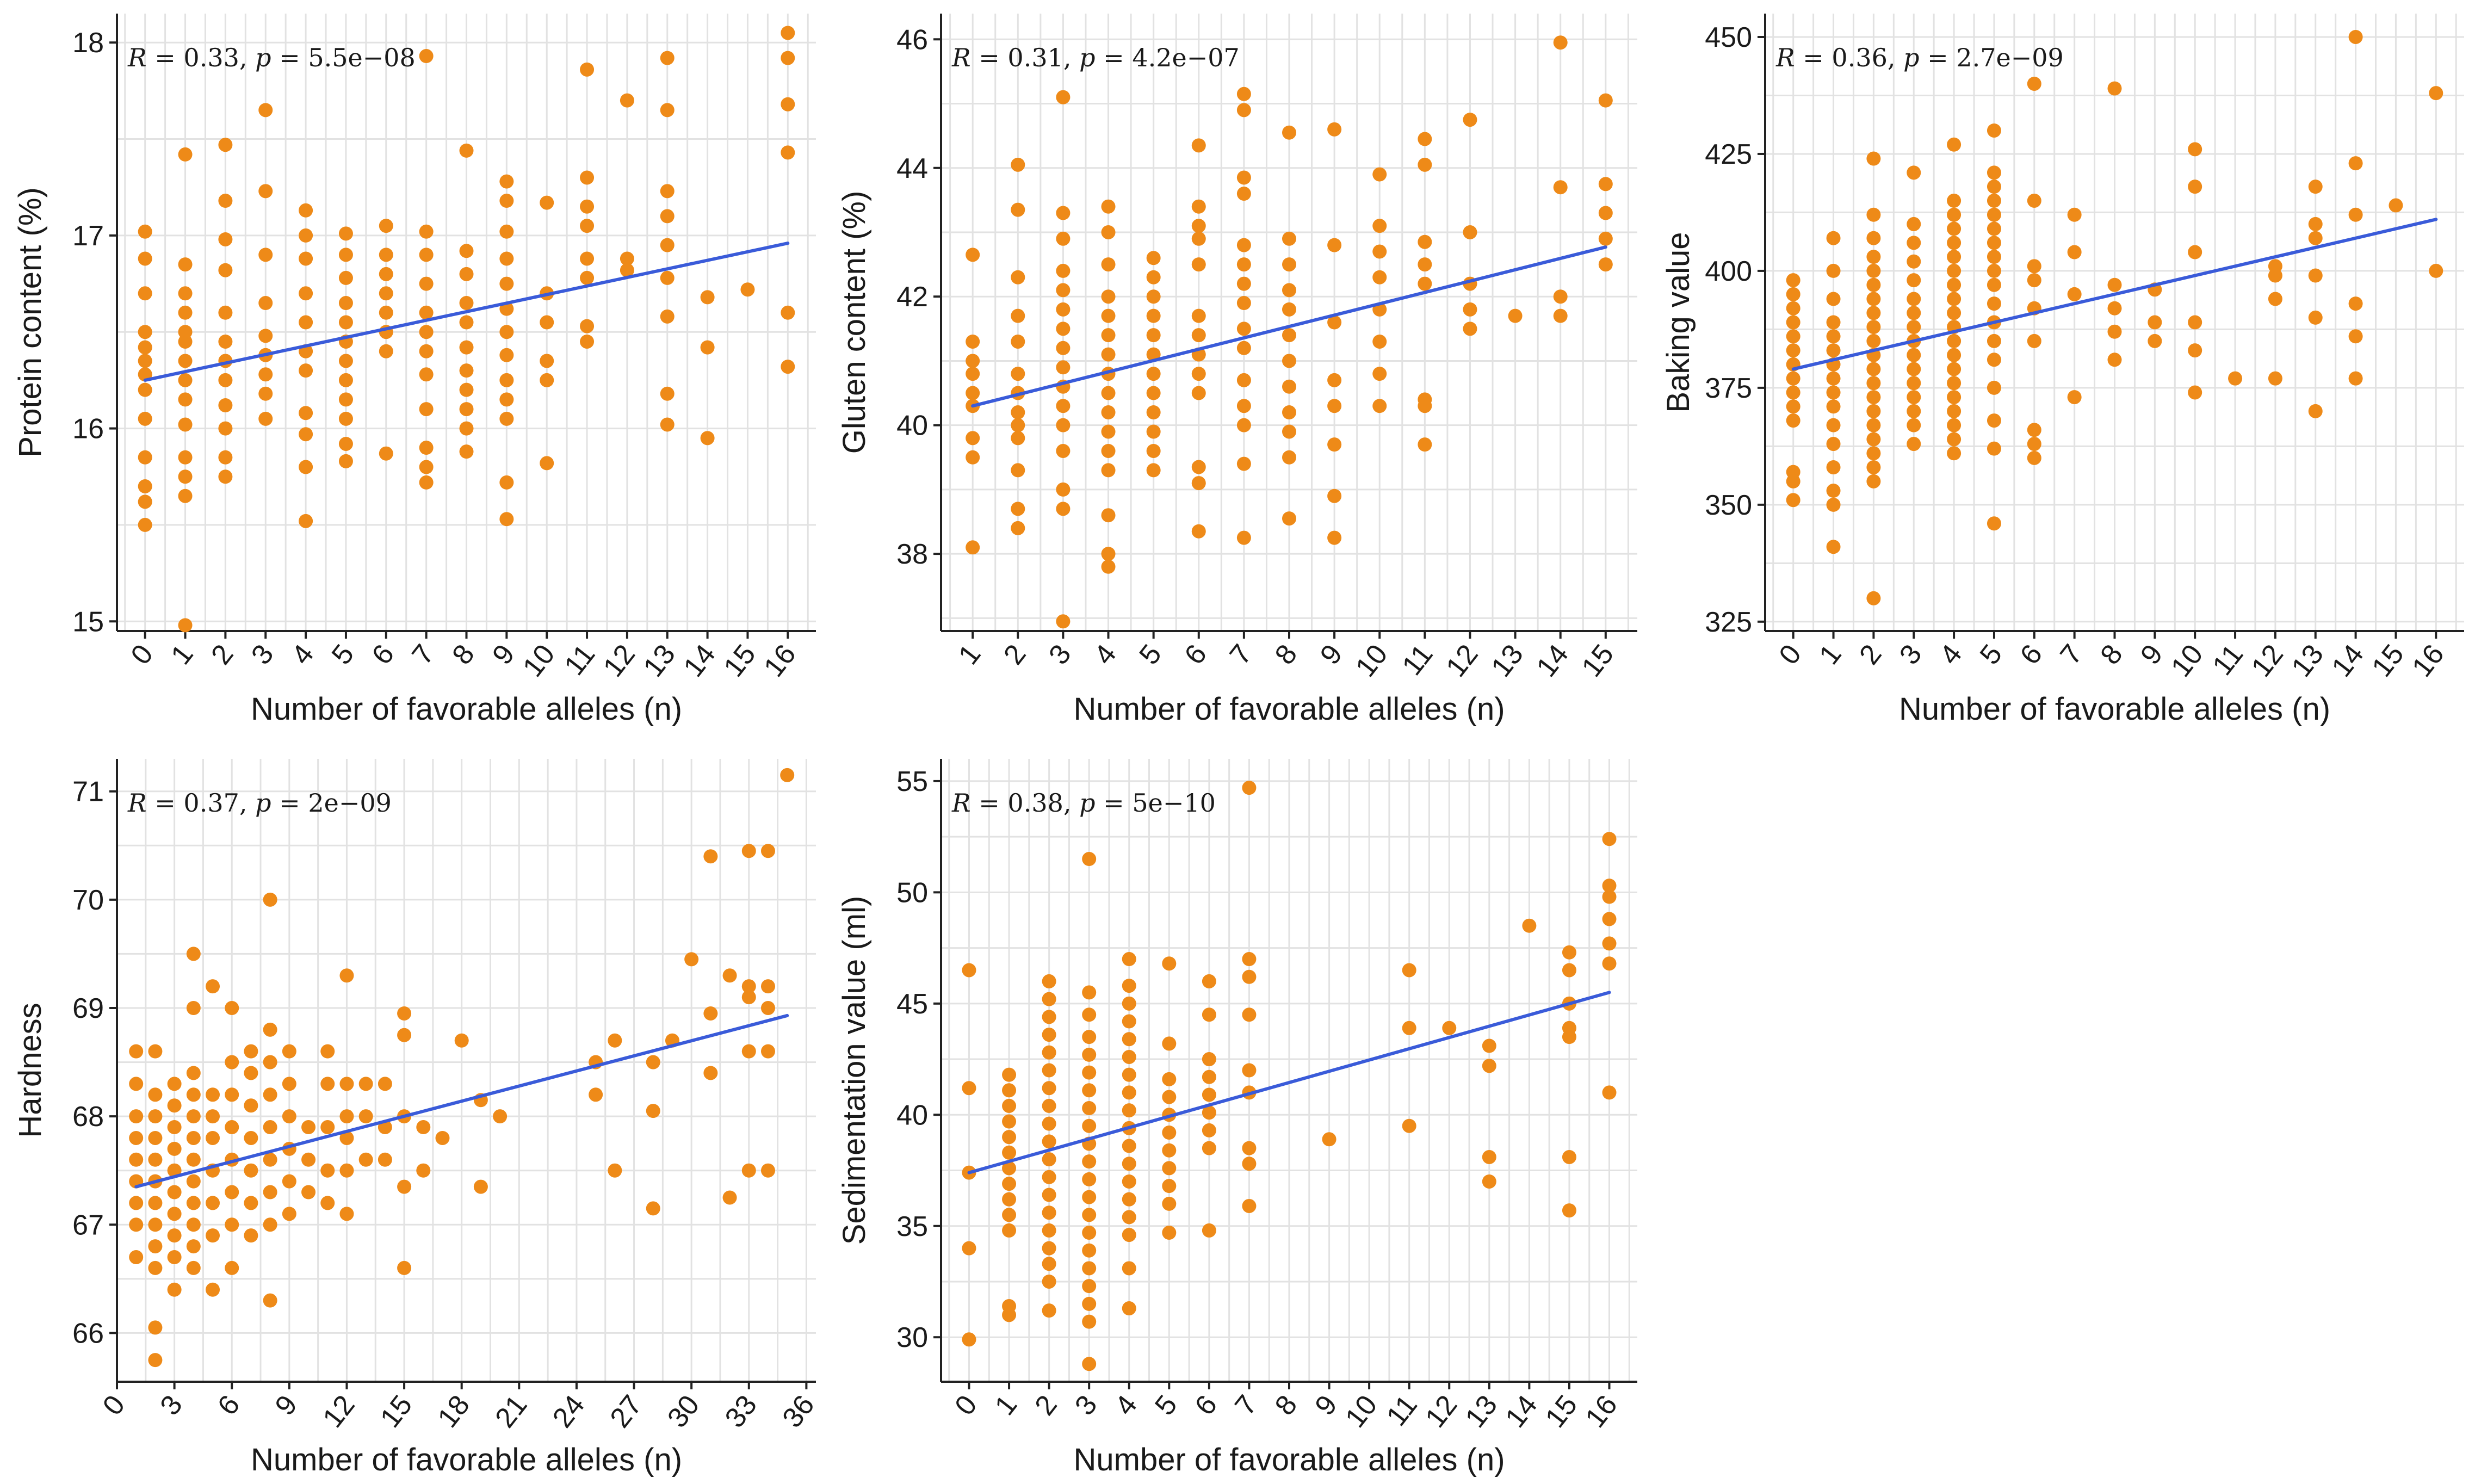  I want to click on annotation-symbol: p, so click(1911, 57).